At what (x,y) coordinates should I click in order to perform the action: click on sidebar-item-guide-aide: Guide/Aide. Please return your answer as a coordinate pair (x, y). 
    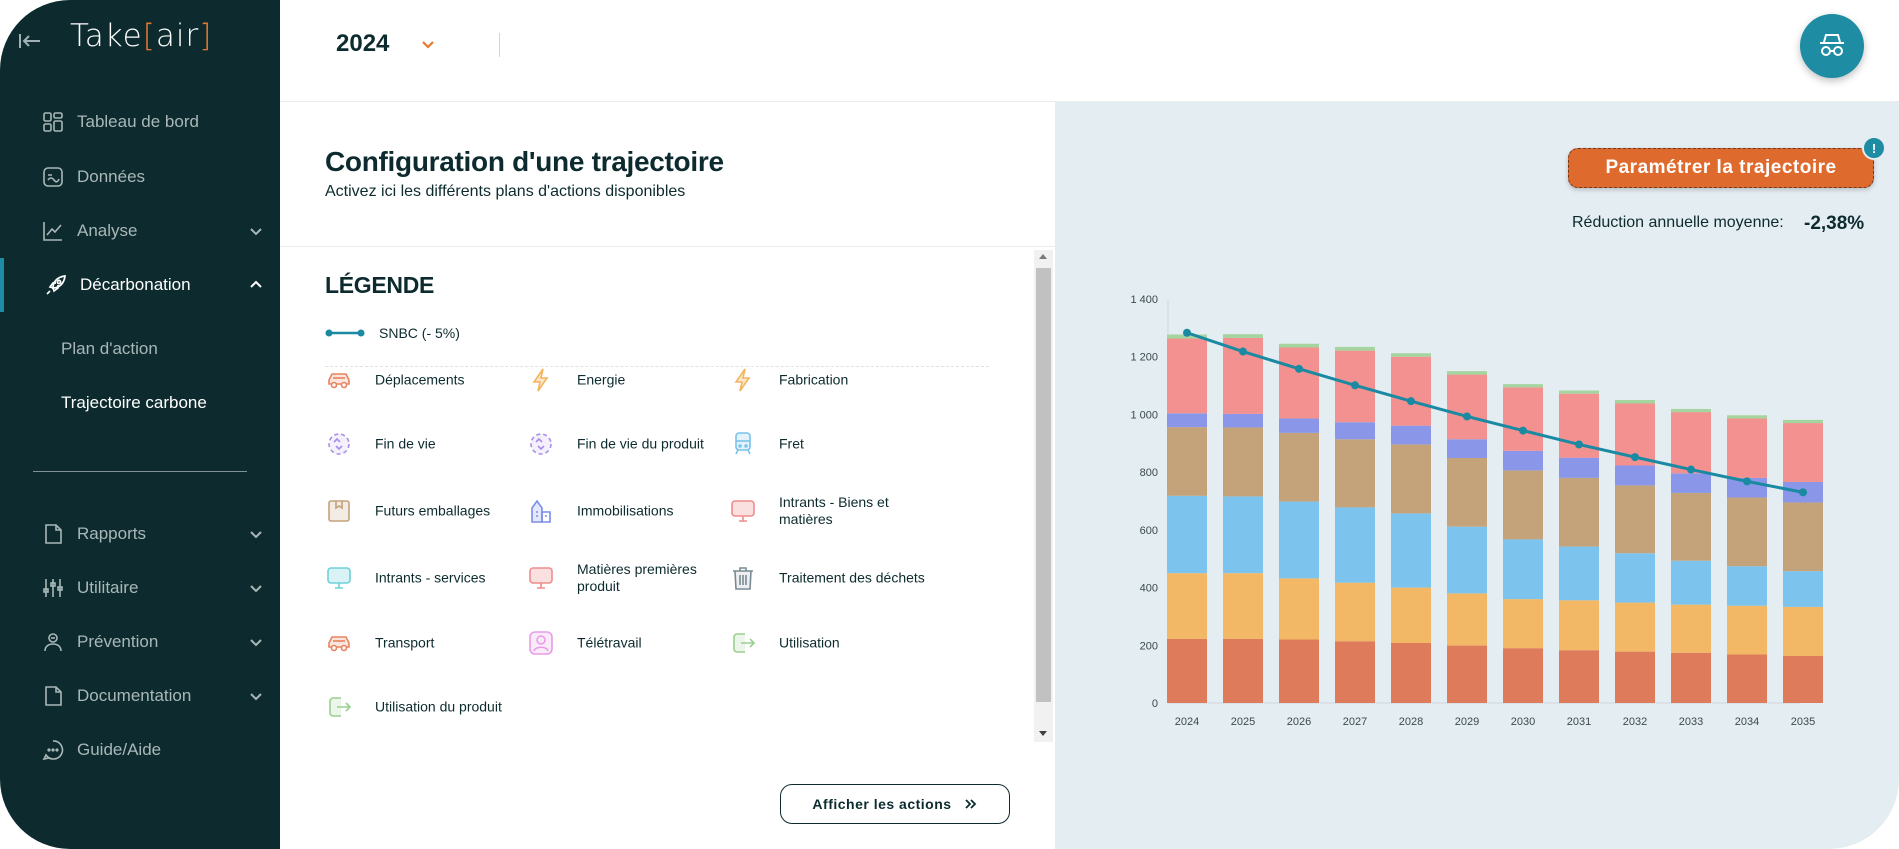
    Looking at the image, I should click on (140, 750).